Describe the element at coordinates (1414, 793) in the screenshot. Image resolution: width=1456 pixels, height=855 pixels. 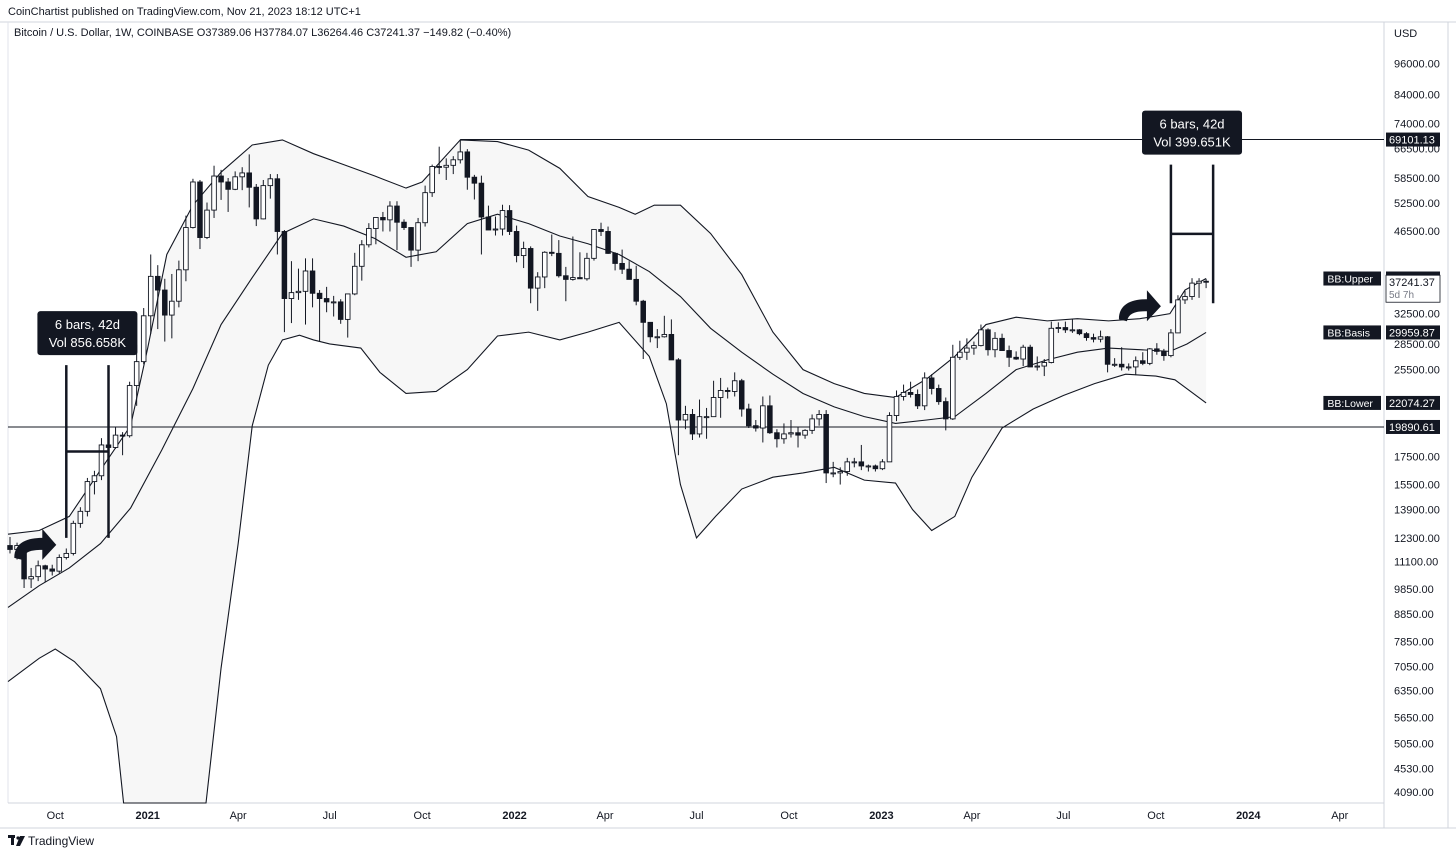
I see `price-tick-label: 4090.00` at that location.